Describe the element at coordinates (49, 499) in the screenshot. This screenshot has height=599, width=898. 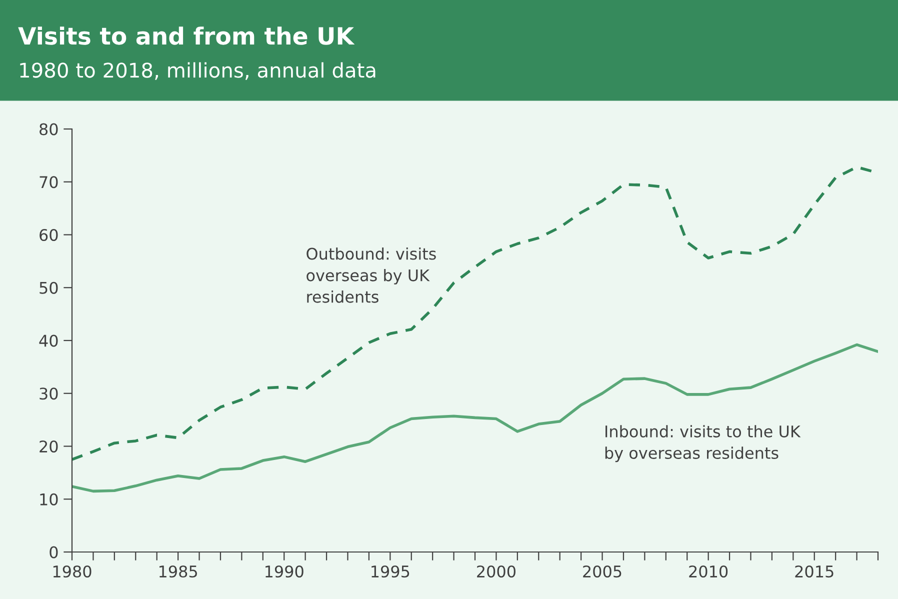
I see `y-tick-label: 10` at that location.